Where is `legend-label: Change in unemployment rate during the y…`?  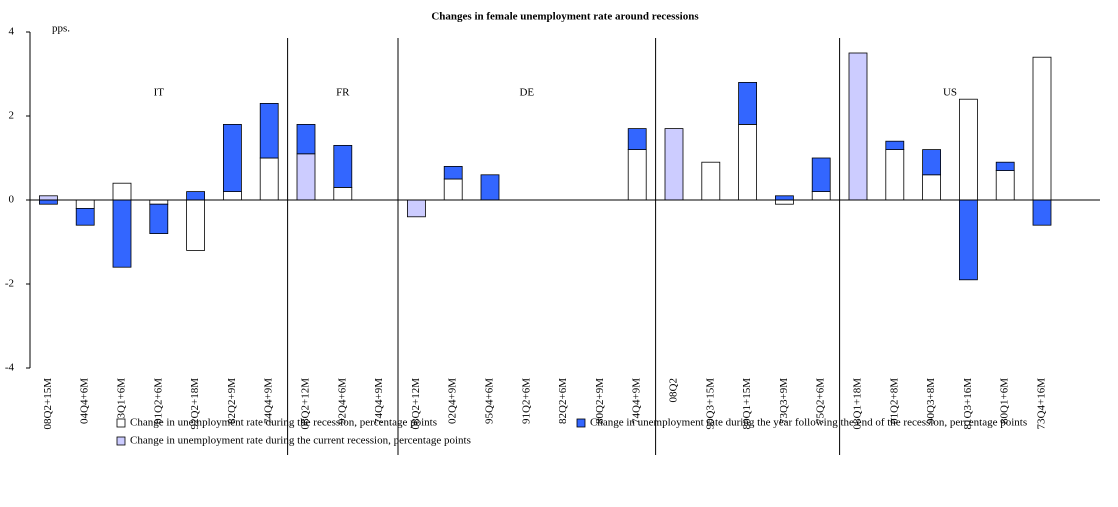
legend-label: Change in unemployment rate during the y… is located at coordinates (808, 423).